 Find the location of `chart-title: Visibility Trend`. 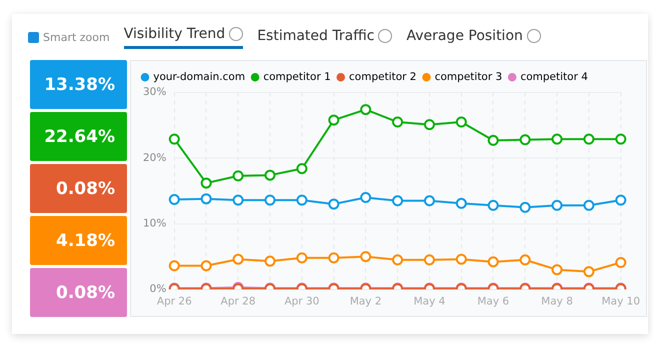

chart-title: Visibility Trend is located at coordinates (175, 34).